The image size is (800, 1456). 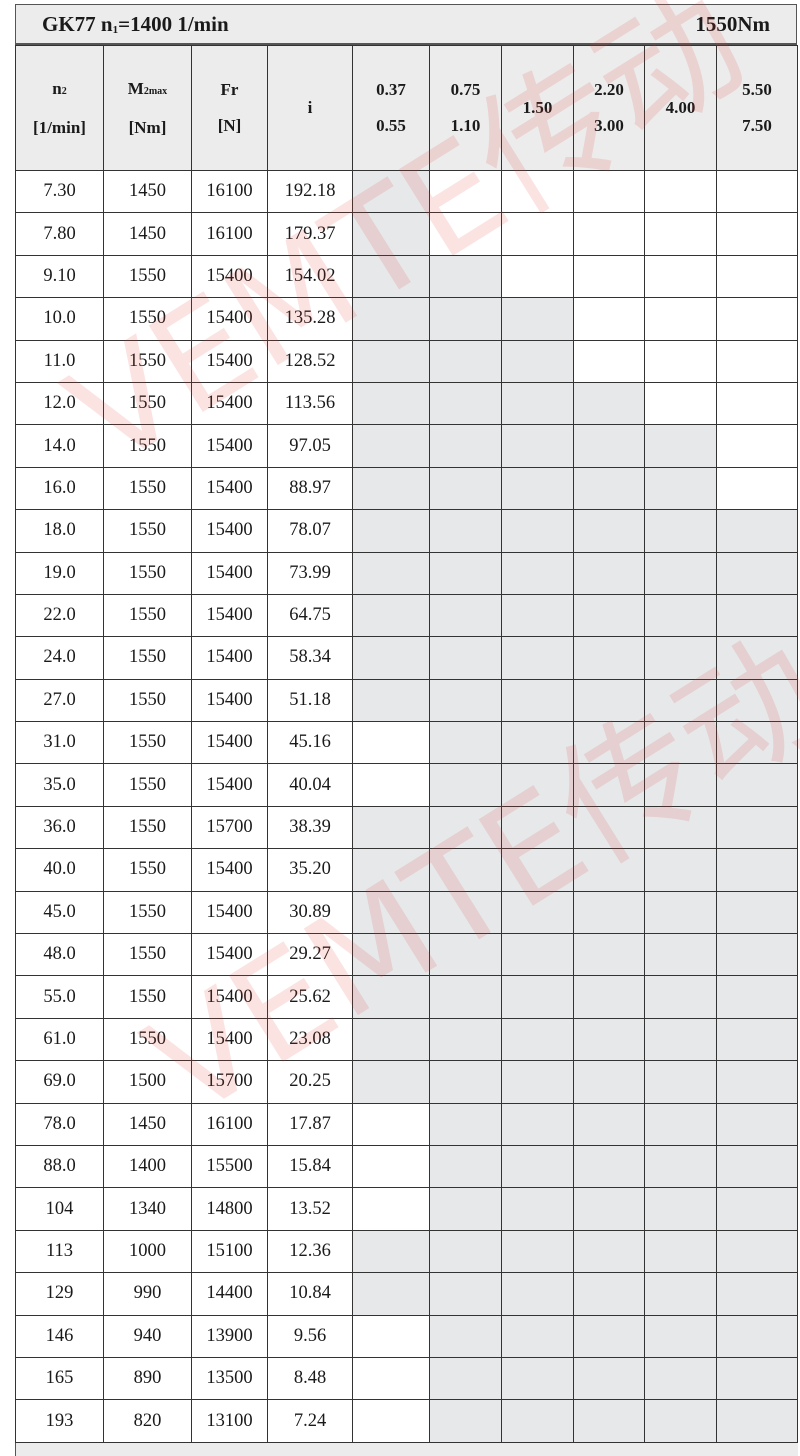 I want to click on cell-fr: 14400, so click(x=229, y=1294).